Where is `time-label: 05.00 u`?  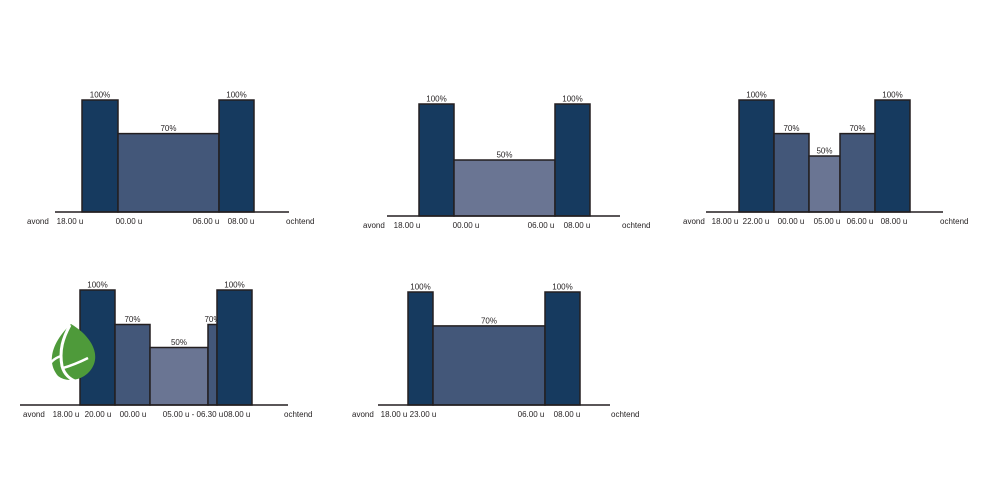
time-label: 05.00 u is located at coordinates (827, 221).